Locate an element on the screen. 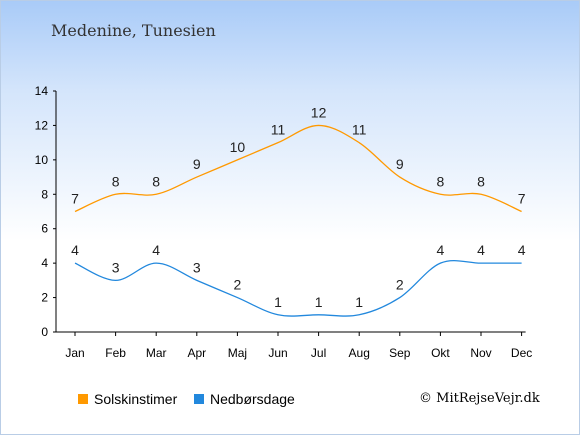 Image resolution: width=580 pixels, height=435 pixels. legend-item-sun: Solskinstimer is located at coordinates (127, 399).